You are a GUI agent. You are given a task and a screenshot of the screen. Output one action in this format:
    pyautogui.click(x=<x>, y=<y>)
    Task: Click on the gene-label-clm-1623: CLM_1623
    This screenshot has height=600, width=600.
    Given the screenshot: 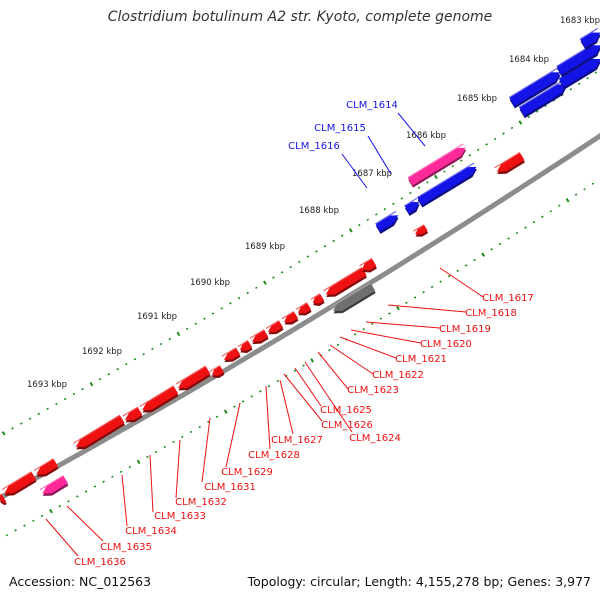 What is the action you would take?
    pyautogui.click(x=358, y=373)
    